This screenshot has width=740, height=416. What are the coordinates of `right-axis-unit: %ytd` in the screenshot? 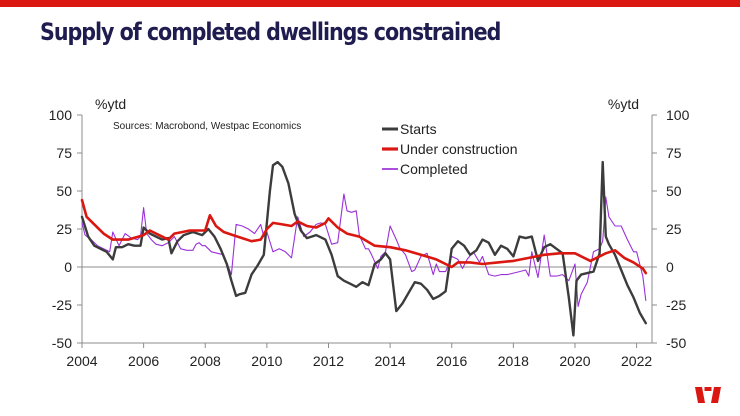 It's located at (623, 104).